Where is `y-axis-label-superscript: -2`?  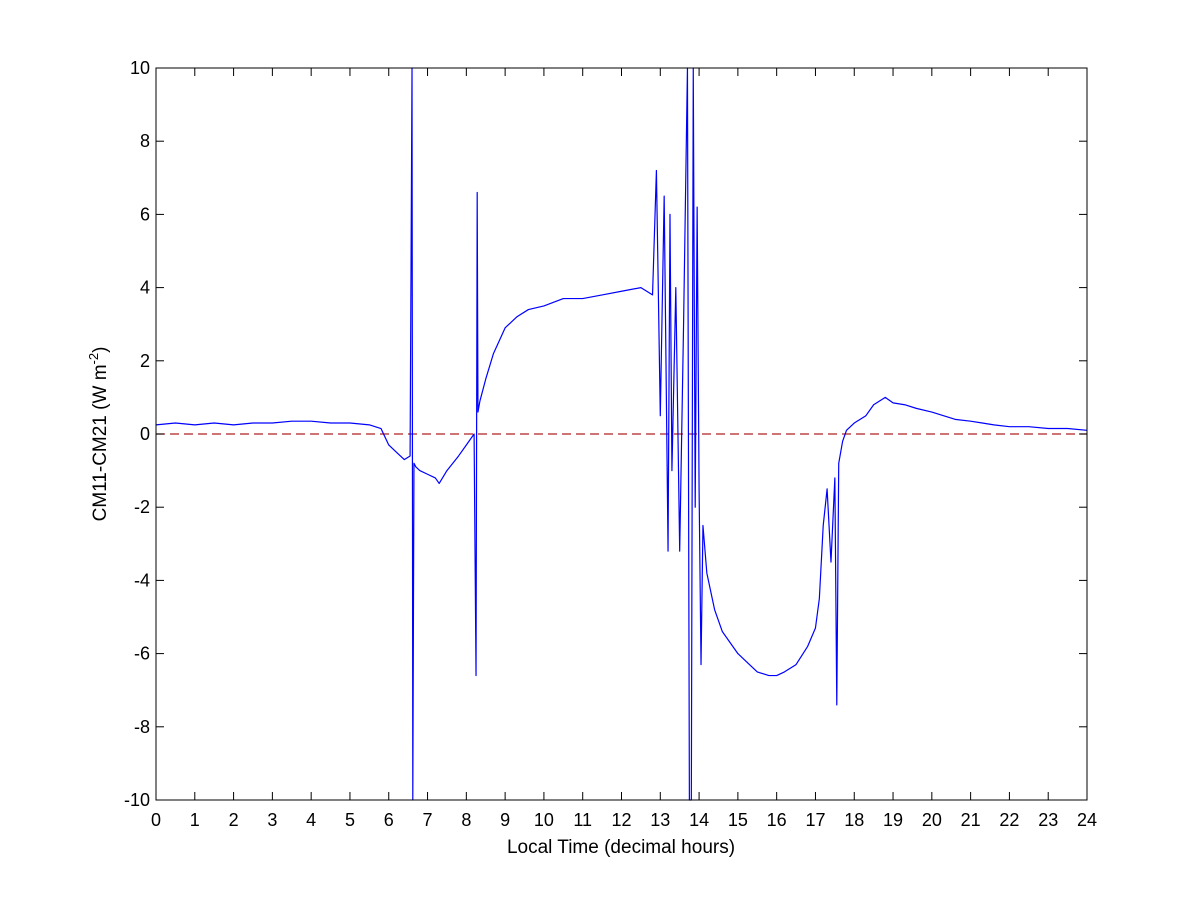
y-axis-label-superscript: -2 is located at coordinates (93, 359).